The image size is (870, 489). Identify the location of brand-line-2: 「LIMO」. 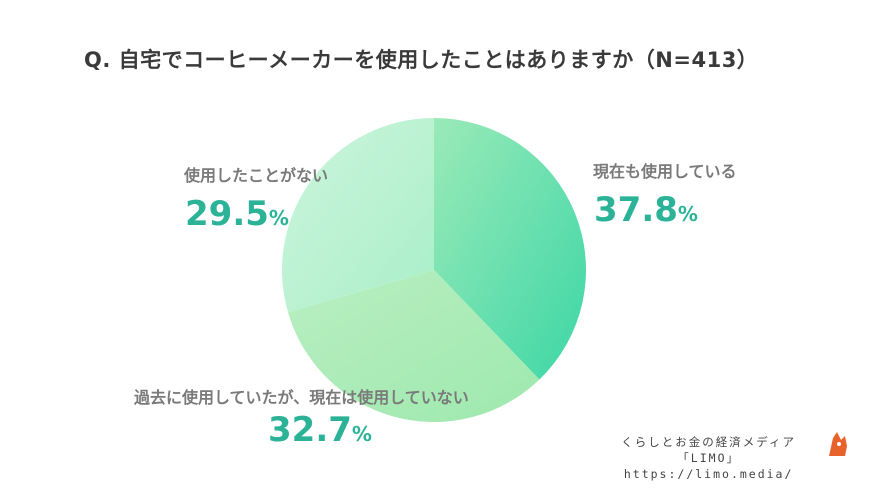
(708, 458).